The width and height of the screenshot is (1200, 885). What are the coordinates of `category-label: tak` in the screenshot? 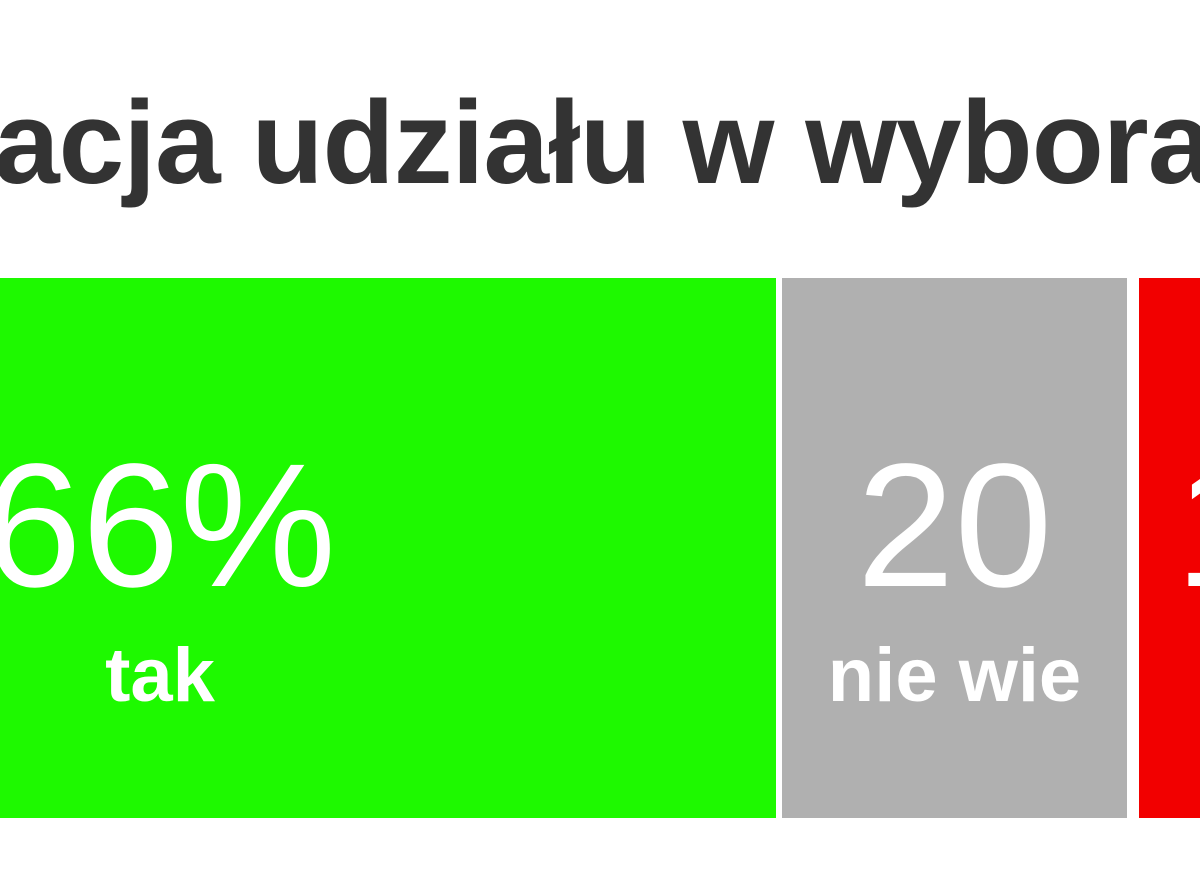 It's located at (160, 675).